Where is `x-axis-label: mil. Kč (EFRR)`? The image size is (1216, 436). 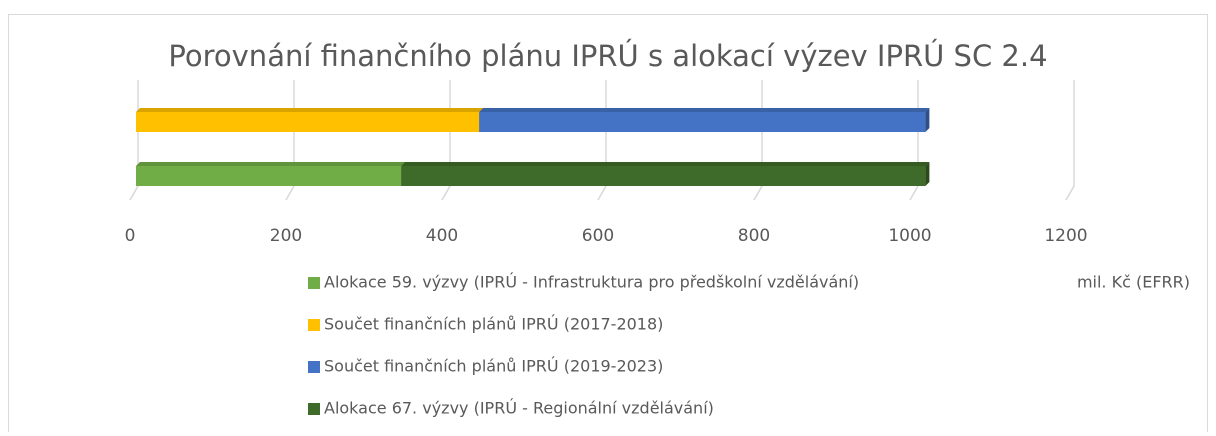
x-axis-label: mil. Kč (EFRR) is located at coordinates (1133, 282).